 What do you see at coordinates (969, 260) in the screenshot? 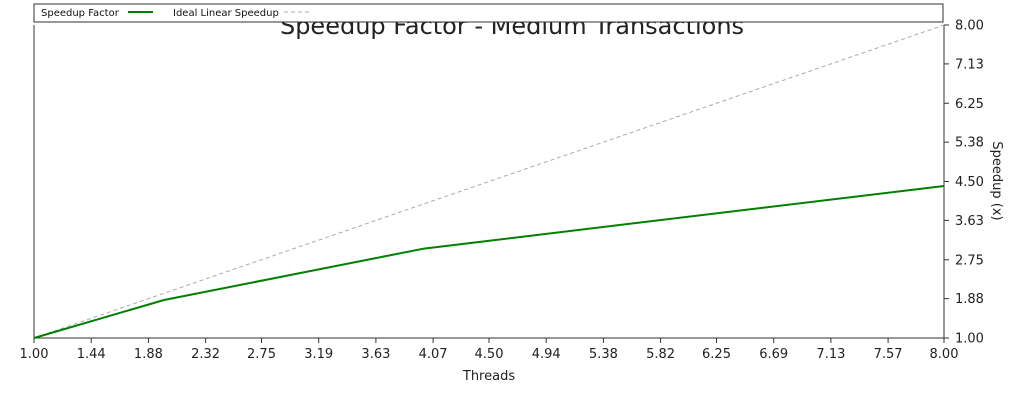
I see `y-tick-label: 2.75` at bounding box center [969, 260].